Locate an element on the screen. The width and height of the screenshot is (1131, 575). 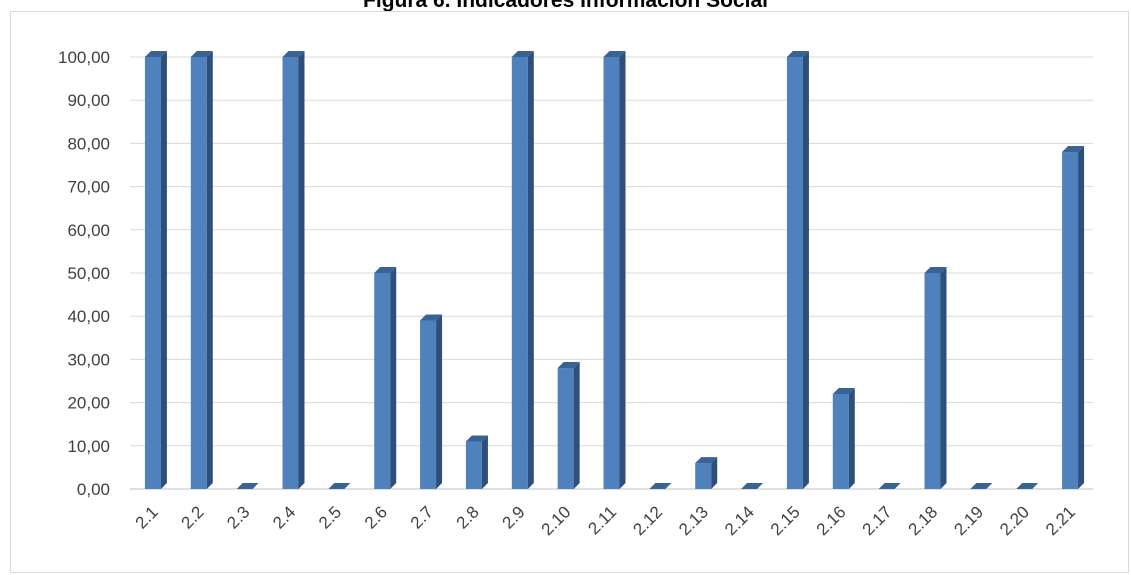
chart-title: Figura 6. Indicadores Información Social is located at coordinates (565, 6).